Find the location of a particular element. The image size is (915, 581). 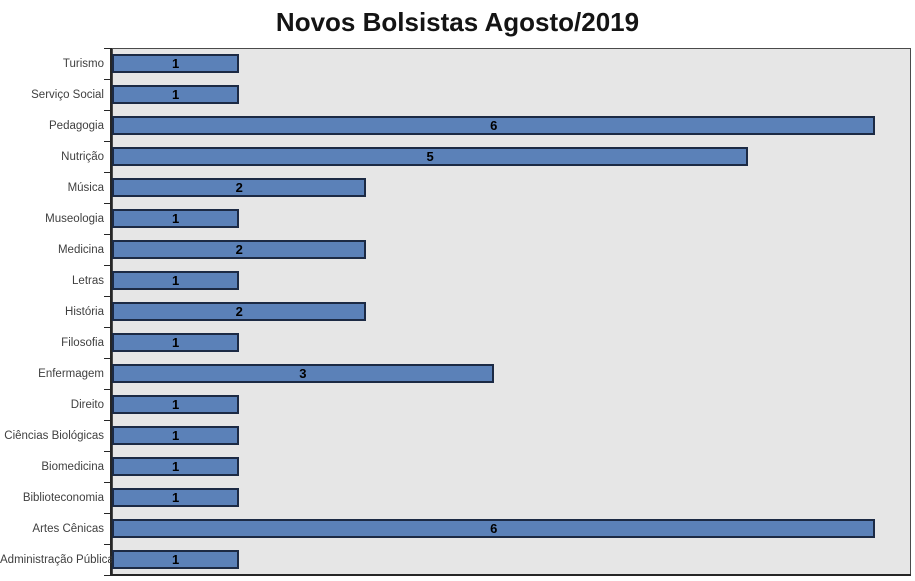

bar-value-label: 5 is located at coordinates (430, 156).